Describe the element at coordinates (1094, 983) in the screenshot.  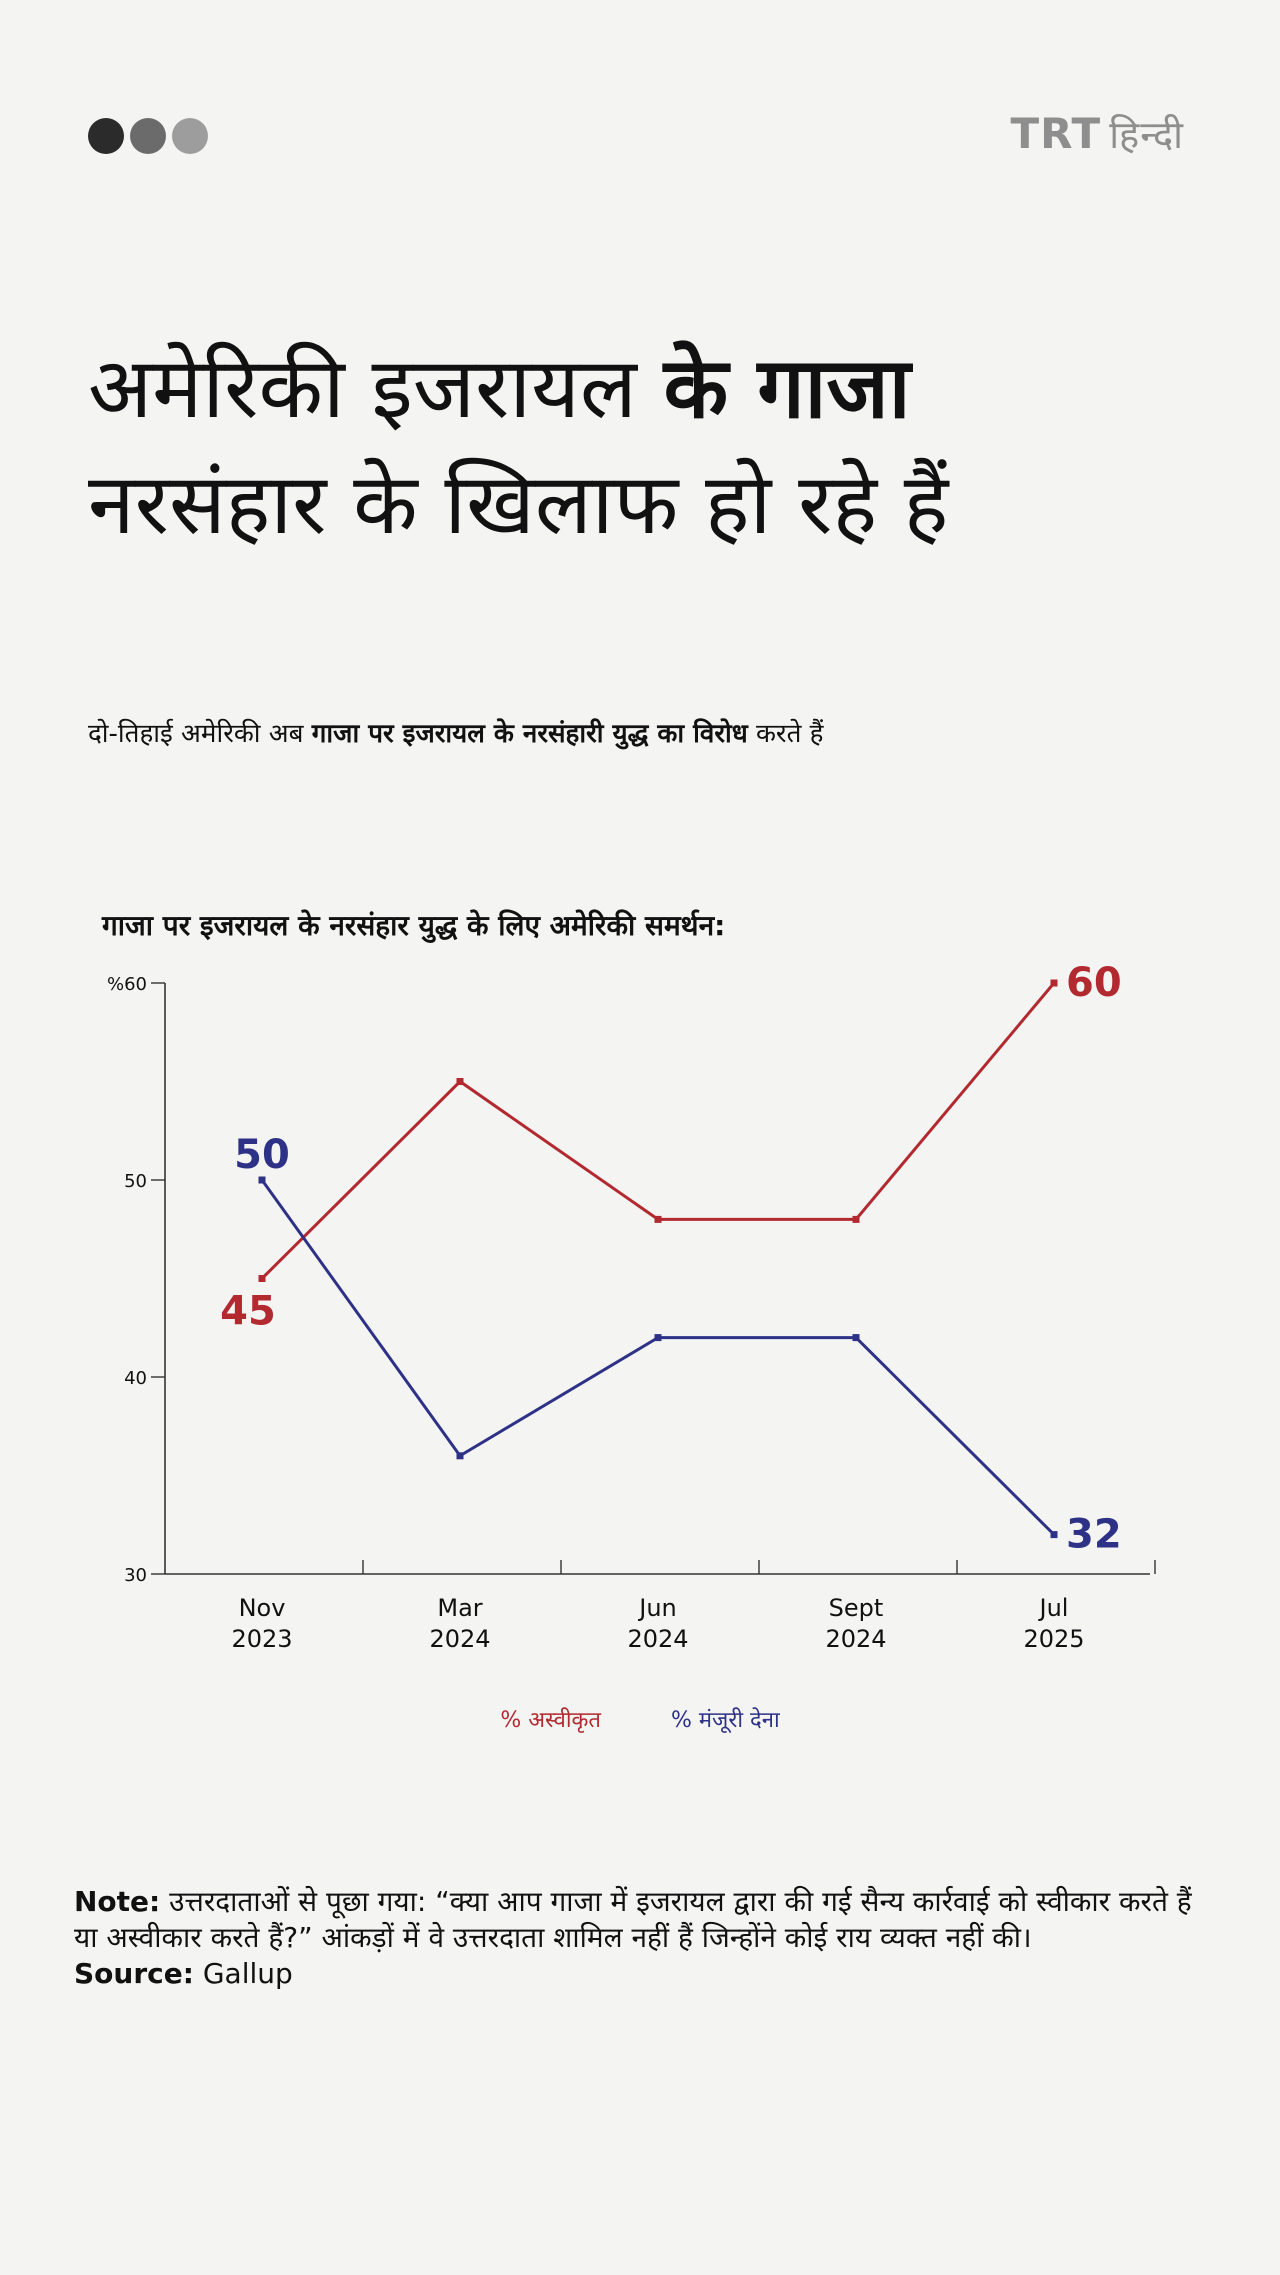
I see `data-label: 60` at that location.